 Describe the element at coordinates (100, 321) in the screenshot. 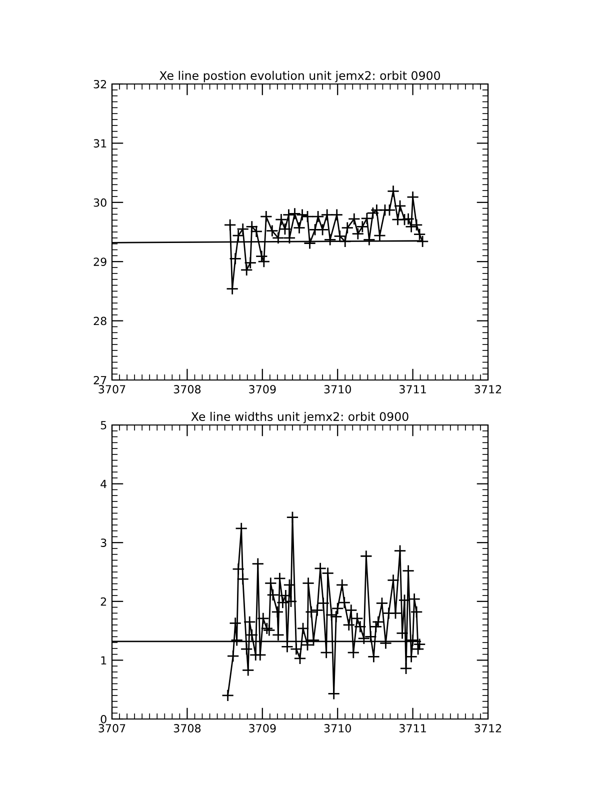

I see `y-tick-label: 28` at that location.